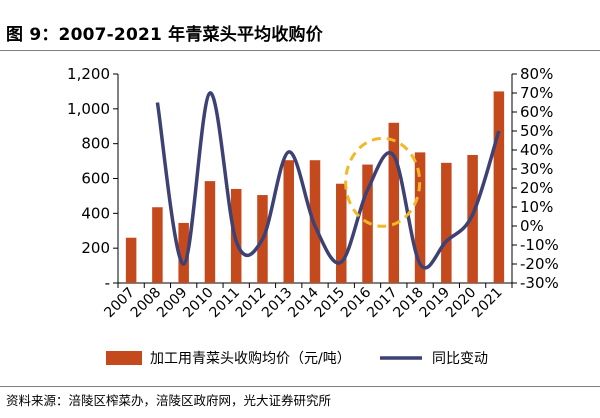  Describe the element at coordinates (532, 226) in the screenshot. I see `y-right-tick-label: 0%` at that location.